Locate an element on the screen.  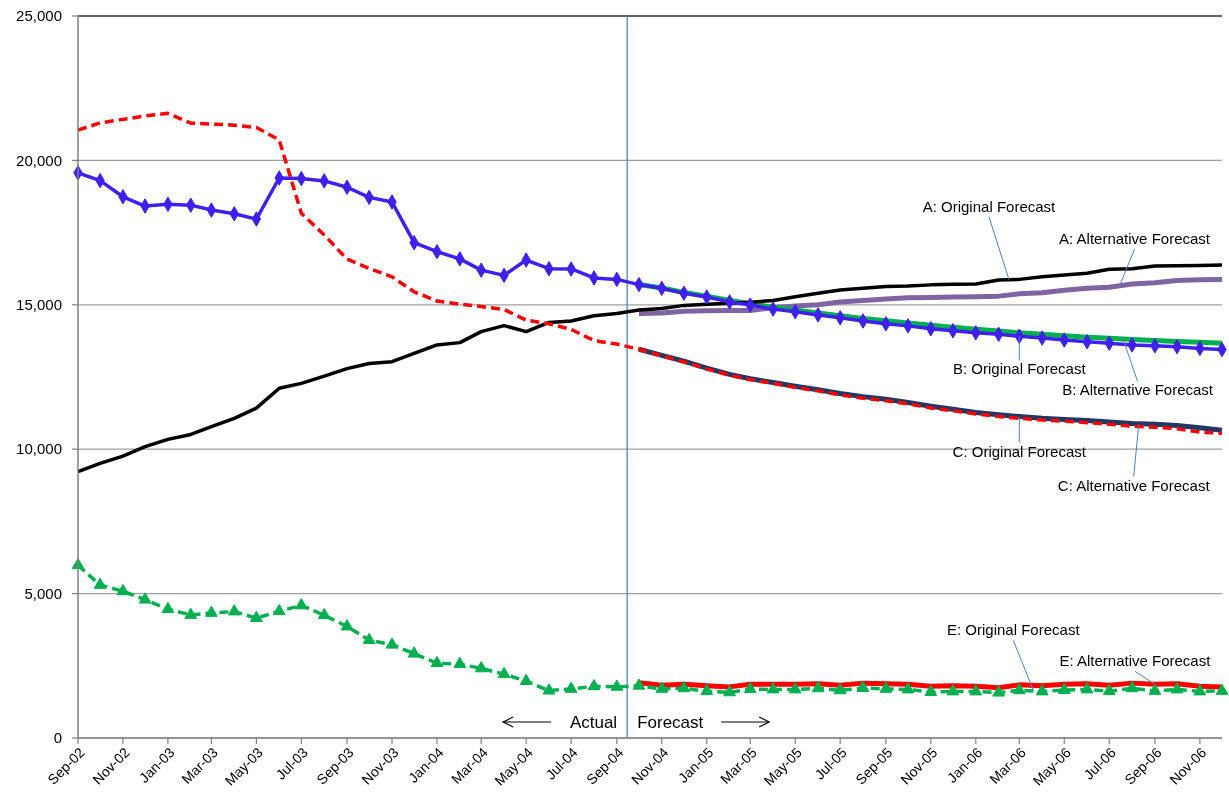
annotation: B: Alternative Forecast is located at coordinates (1138, 390).